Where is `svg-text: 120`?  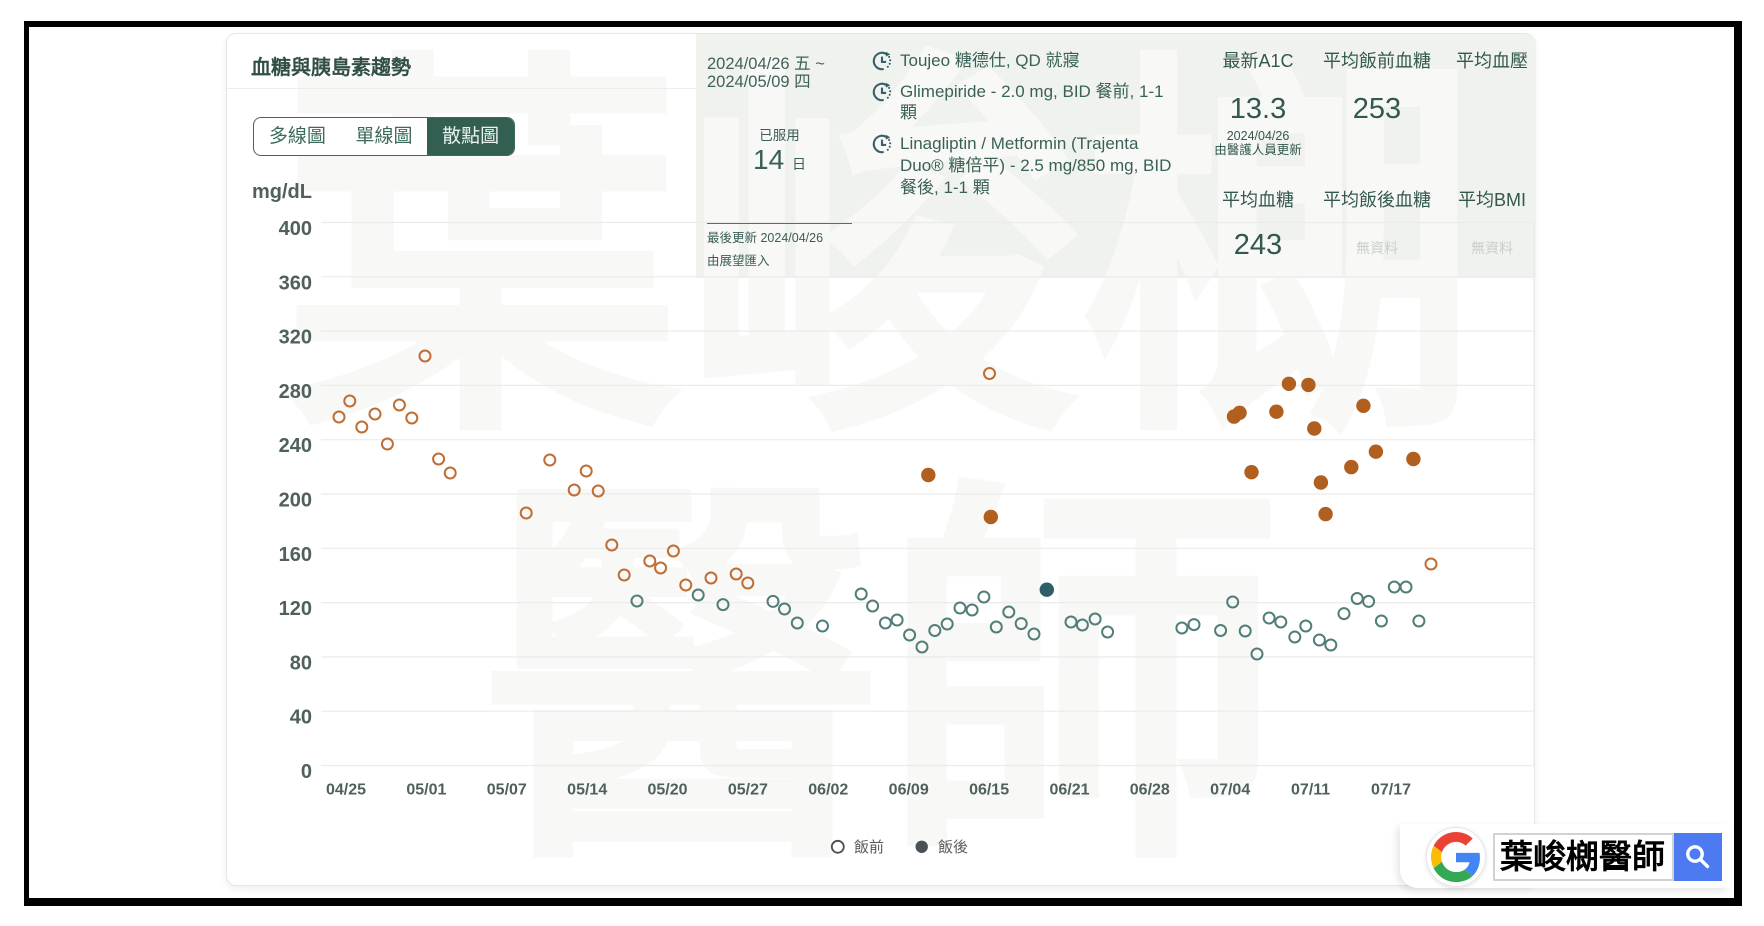
svg-text: 120 is located at coordinates (295, 609).